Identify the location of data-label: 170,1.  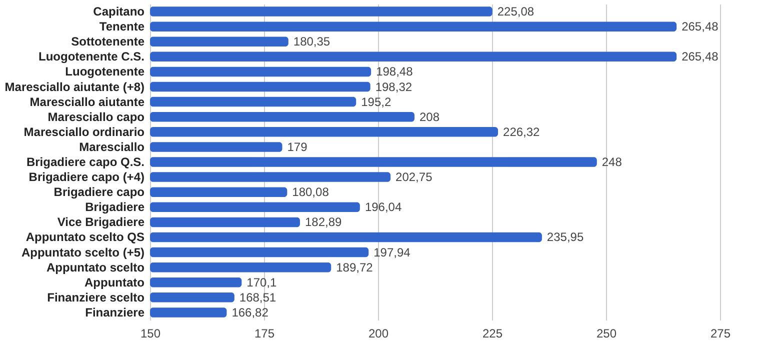
(262, 282).